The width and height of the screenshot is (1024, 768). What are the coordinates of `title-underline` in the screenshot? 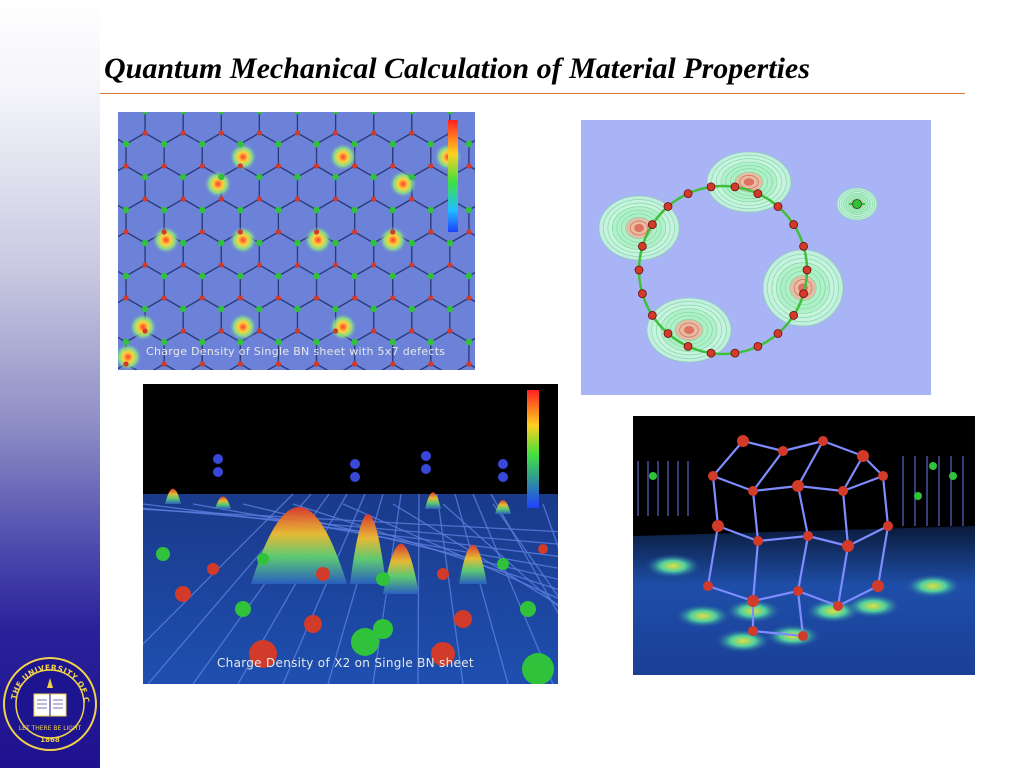 It's located at (532, 93).